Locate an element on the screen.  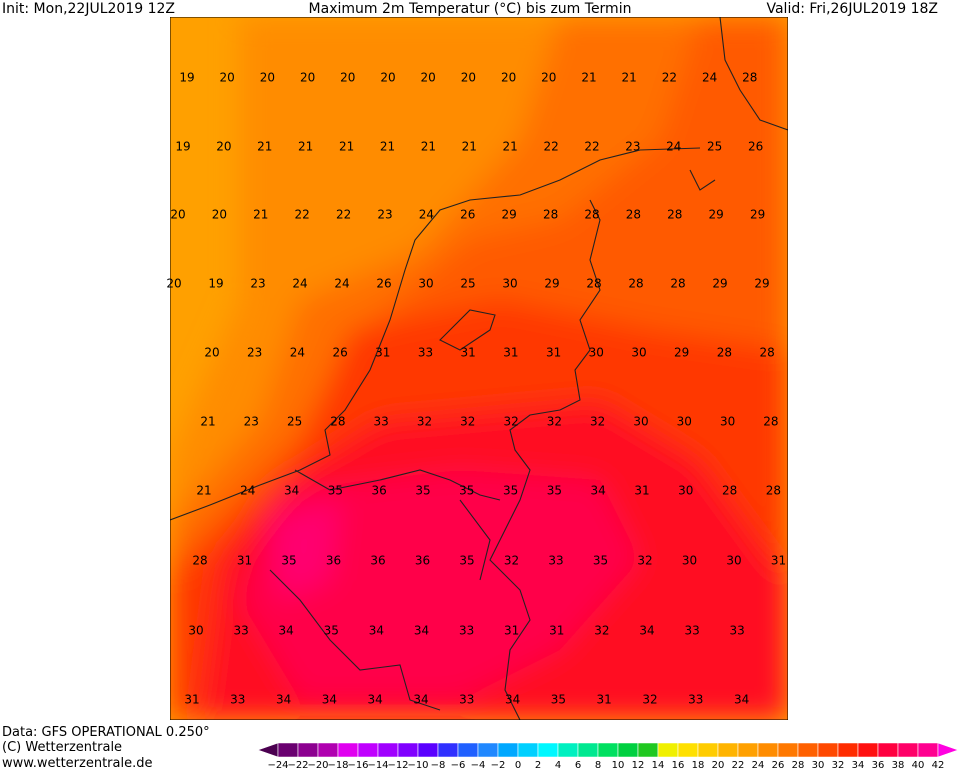
colorbar-label: 2 is located at coordinates (538, 765).